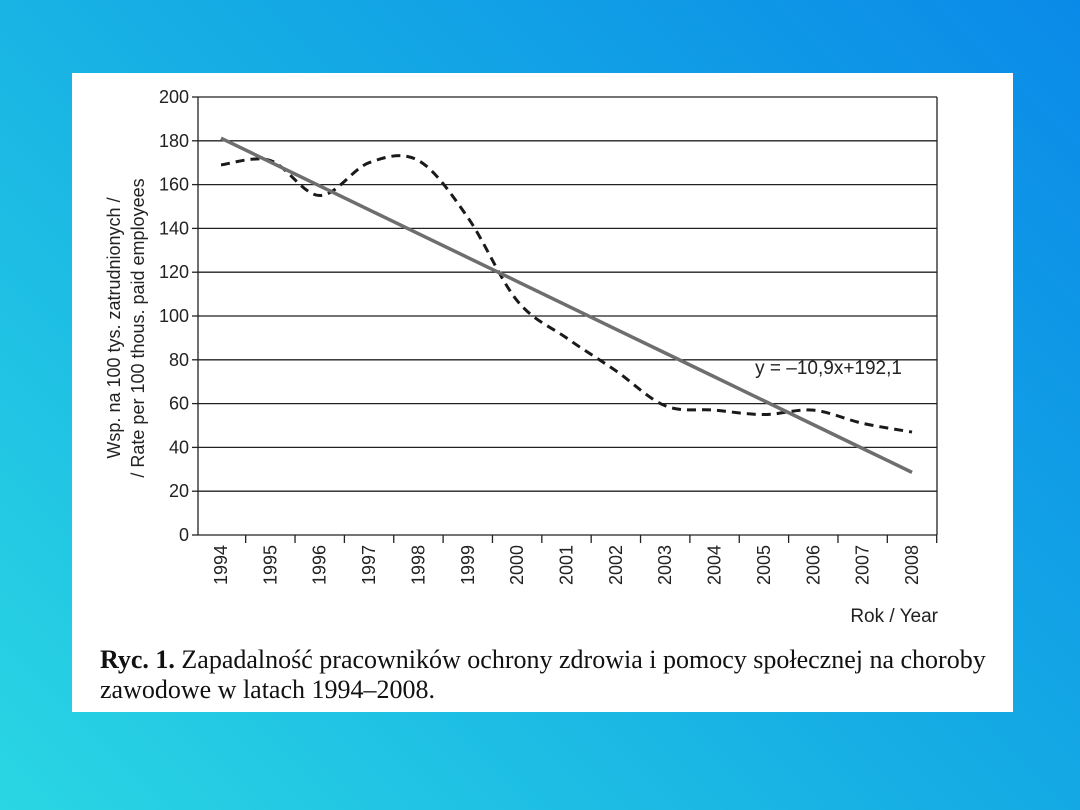  What do you see at coordinates (138, 327) in the screenshot?
I see `y-axis-label-line2: / Rate per 100 thous. paid employees` at bounding box center [138, 327].